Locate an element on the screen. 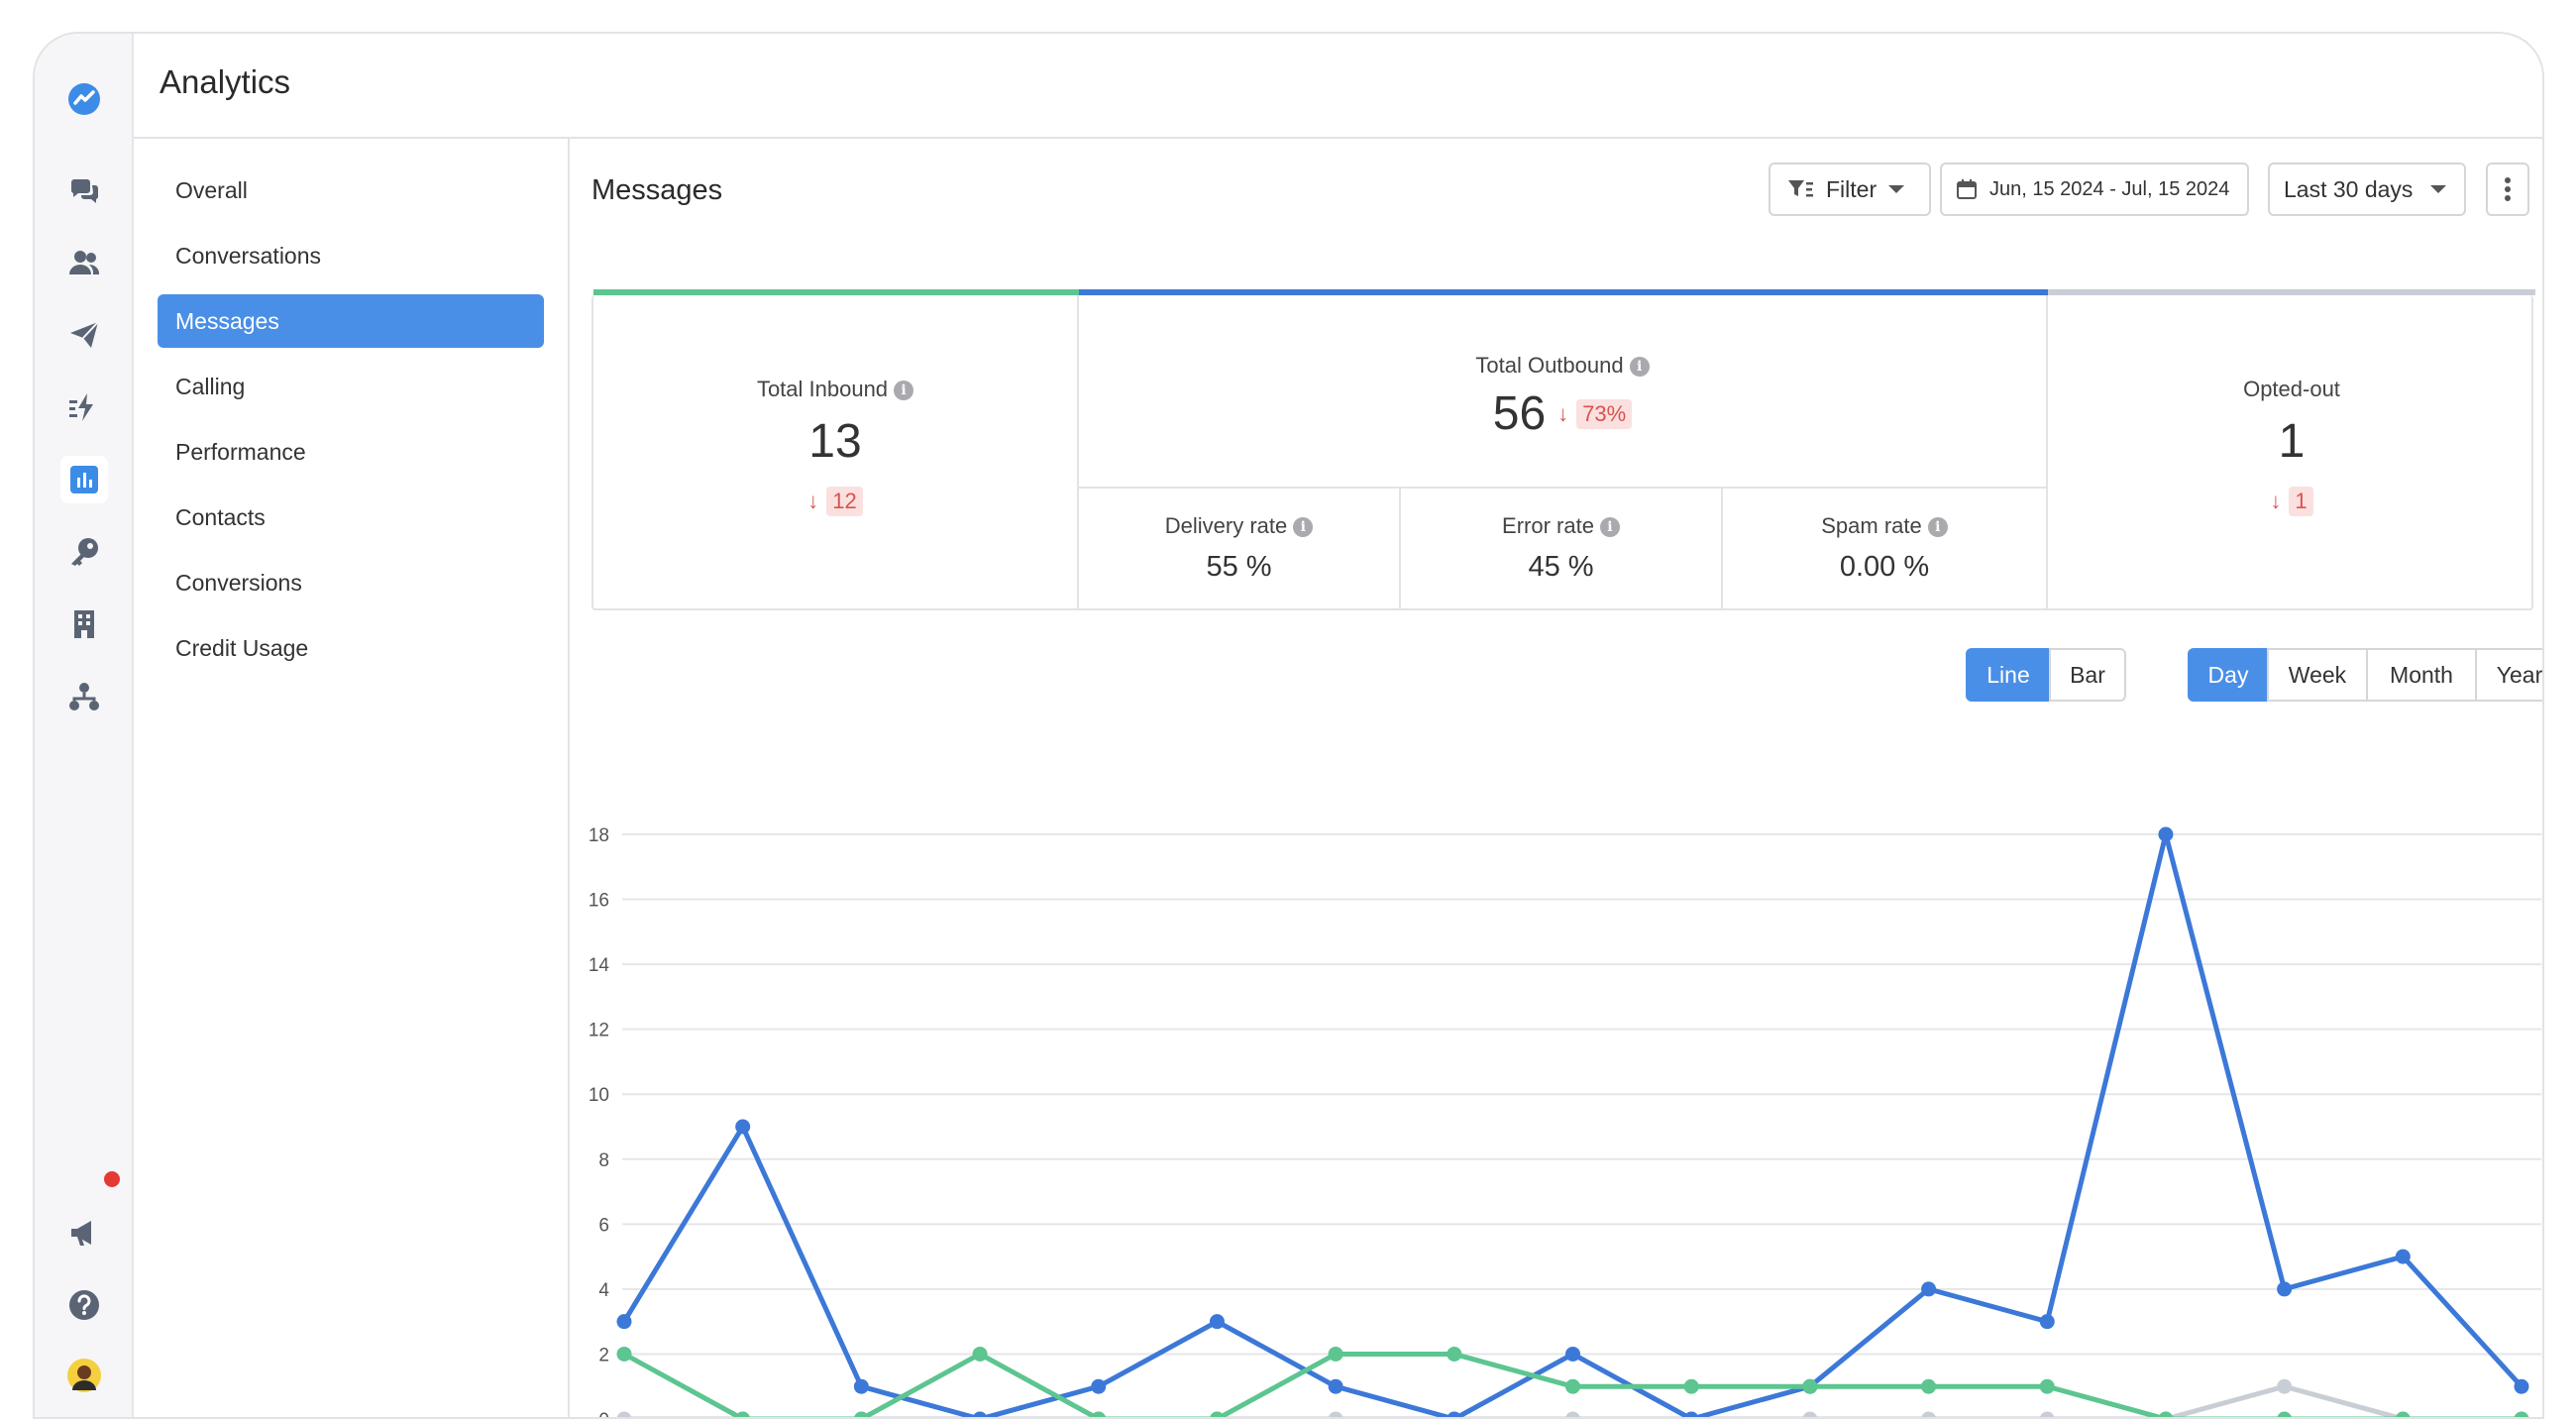  contacts-icon is located at coordinates (84, 262).